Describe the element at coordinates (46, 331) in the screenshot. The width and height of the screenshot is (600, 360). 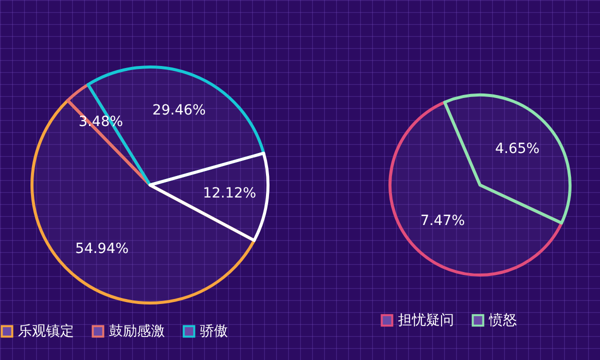
I see `legend-label: 乐观镇定` at that location.